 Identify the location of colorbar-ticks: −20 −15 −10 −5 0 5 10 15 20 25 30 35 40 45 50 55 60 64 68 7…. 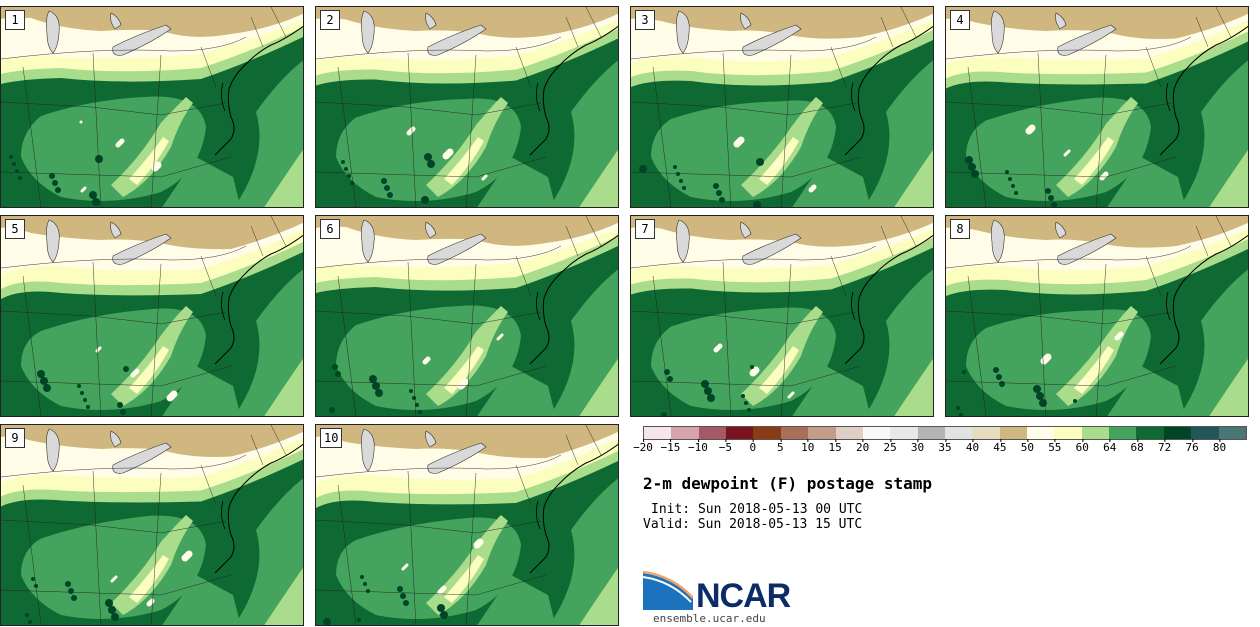
(940, 449).